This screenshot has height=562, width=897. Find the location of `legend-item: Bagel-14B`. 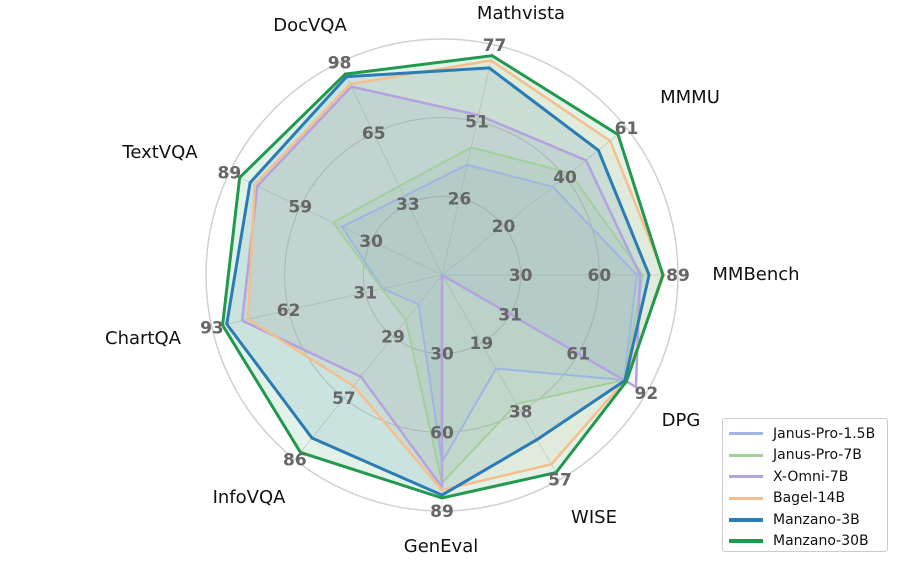

legend-item: Bagel-14B is located at coordinates (805, 499).